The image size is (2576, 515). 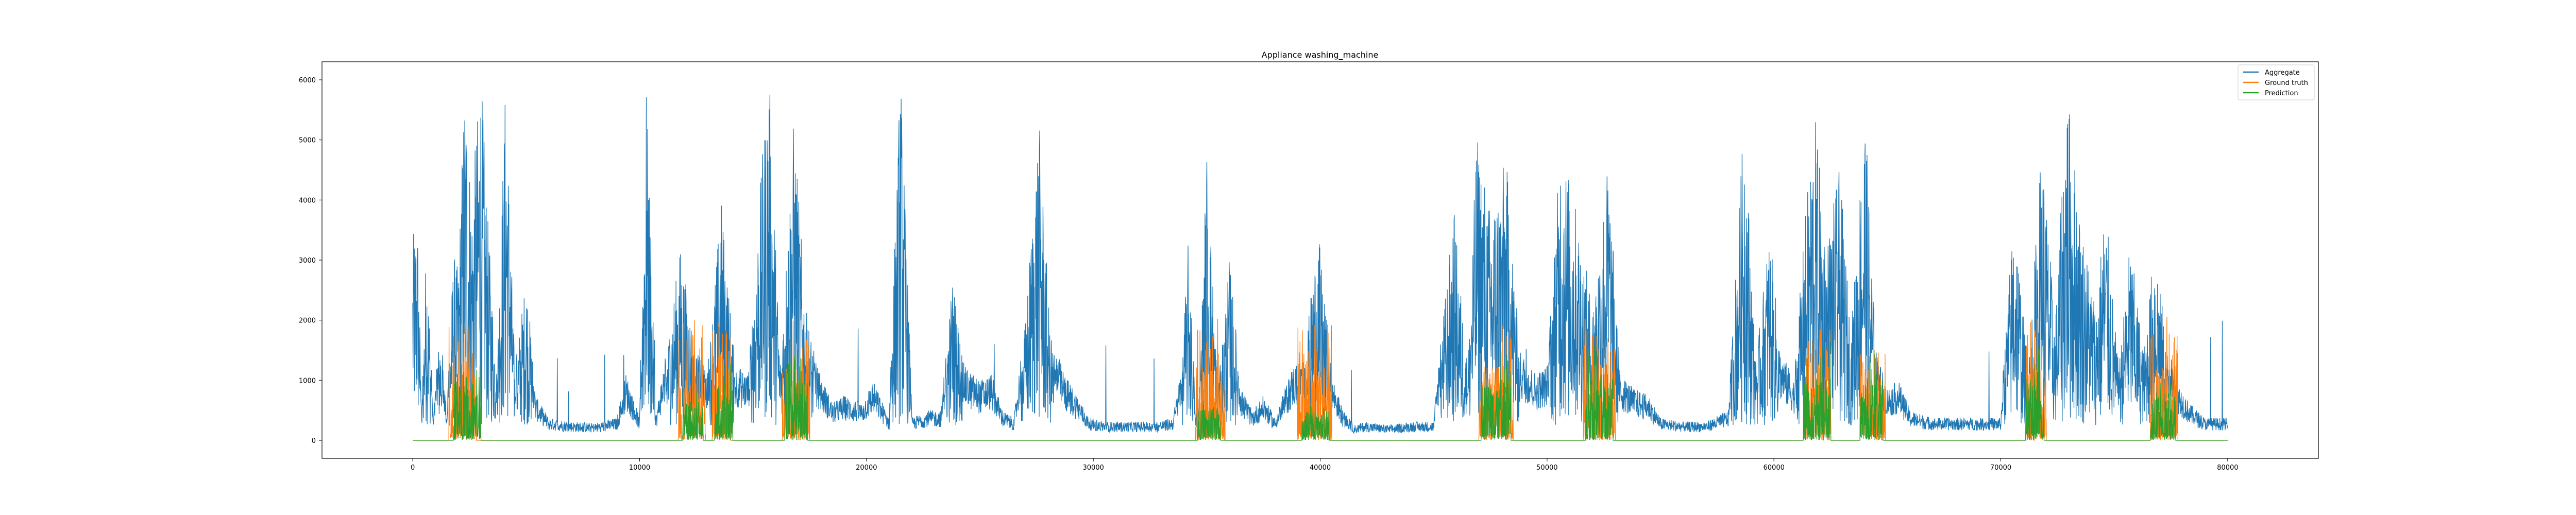 I want to click on y-tick-label: 1000, so click(x=307, y=381).